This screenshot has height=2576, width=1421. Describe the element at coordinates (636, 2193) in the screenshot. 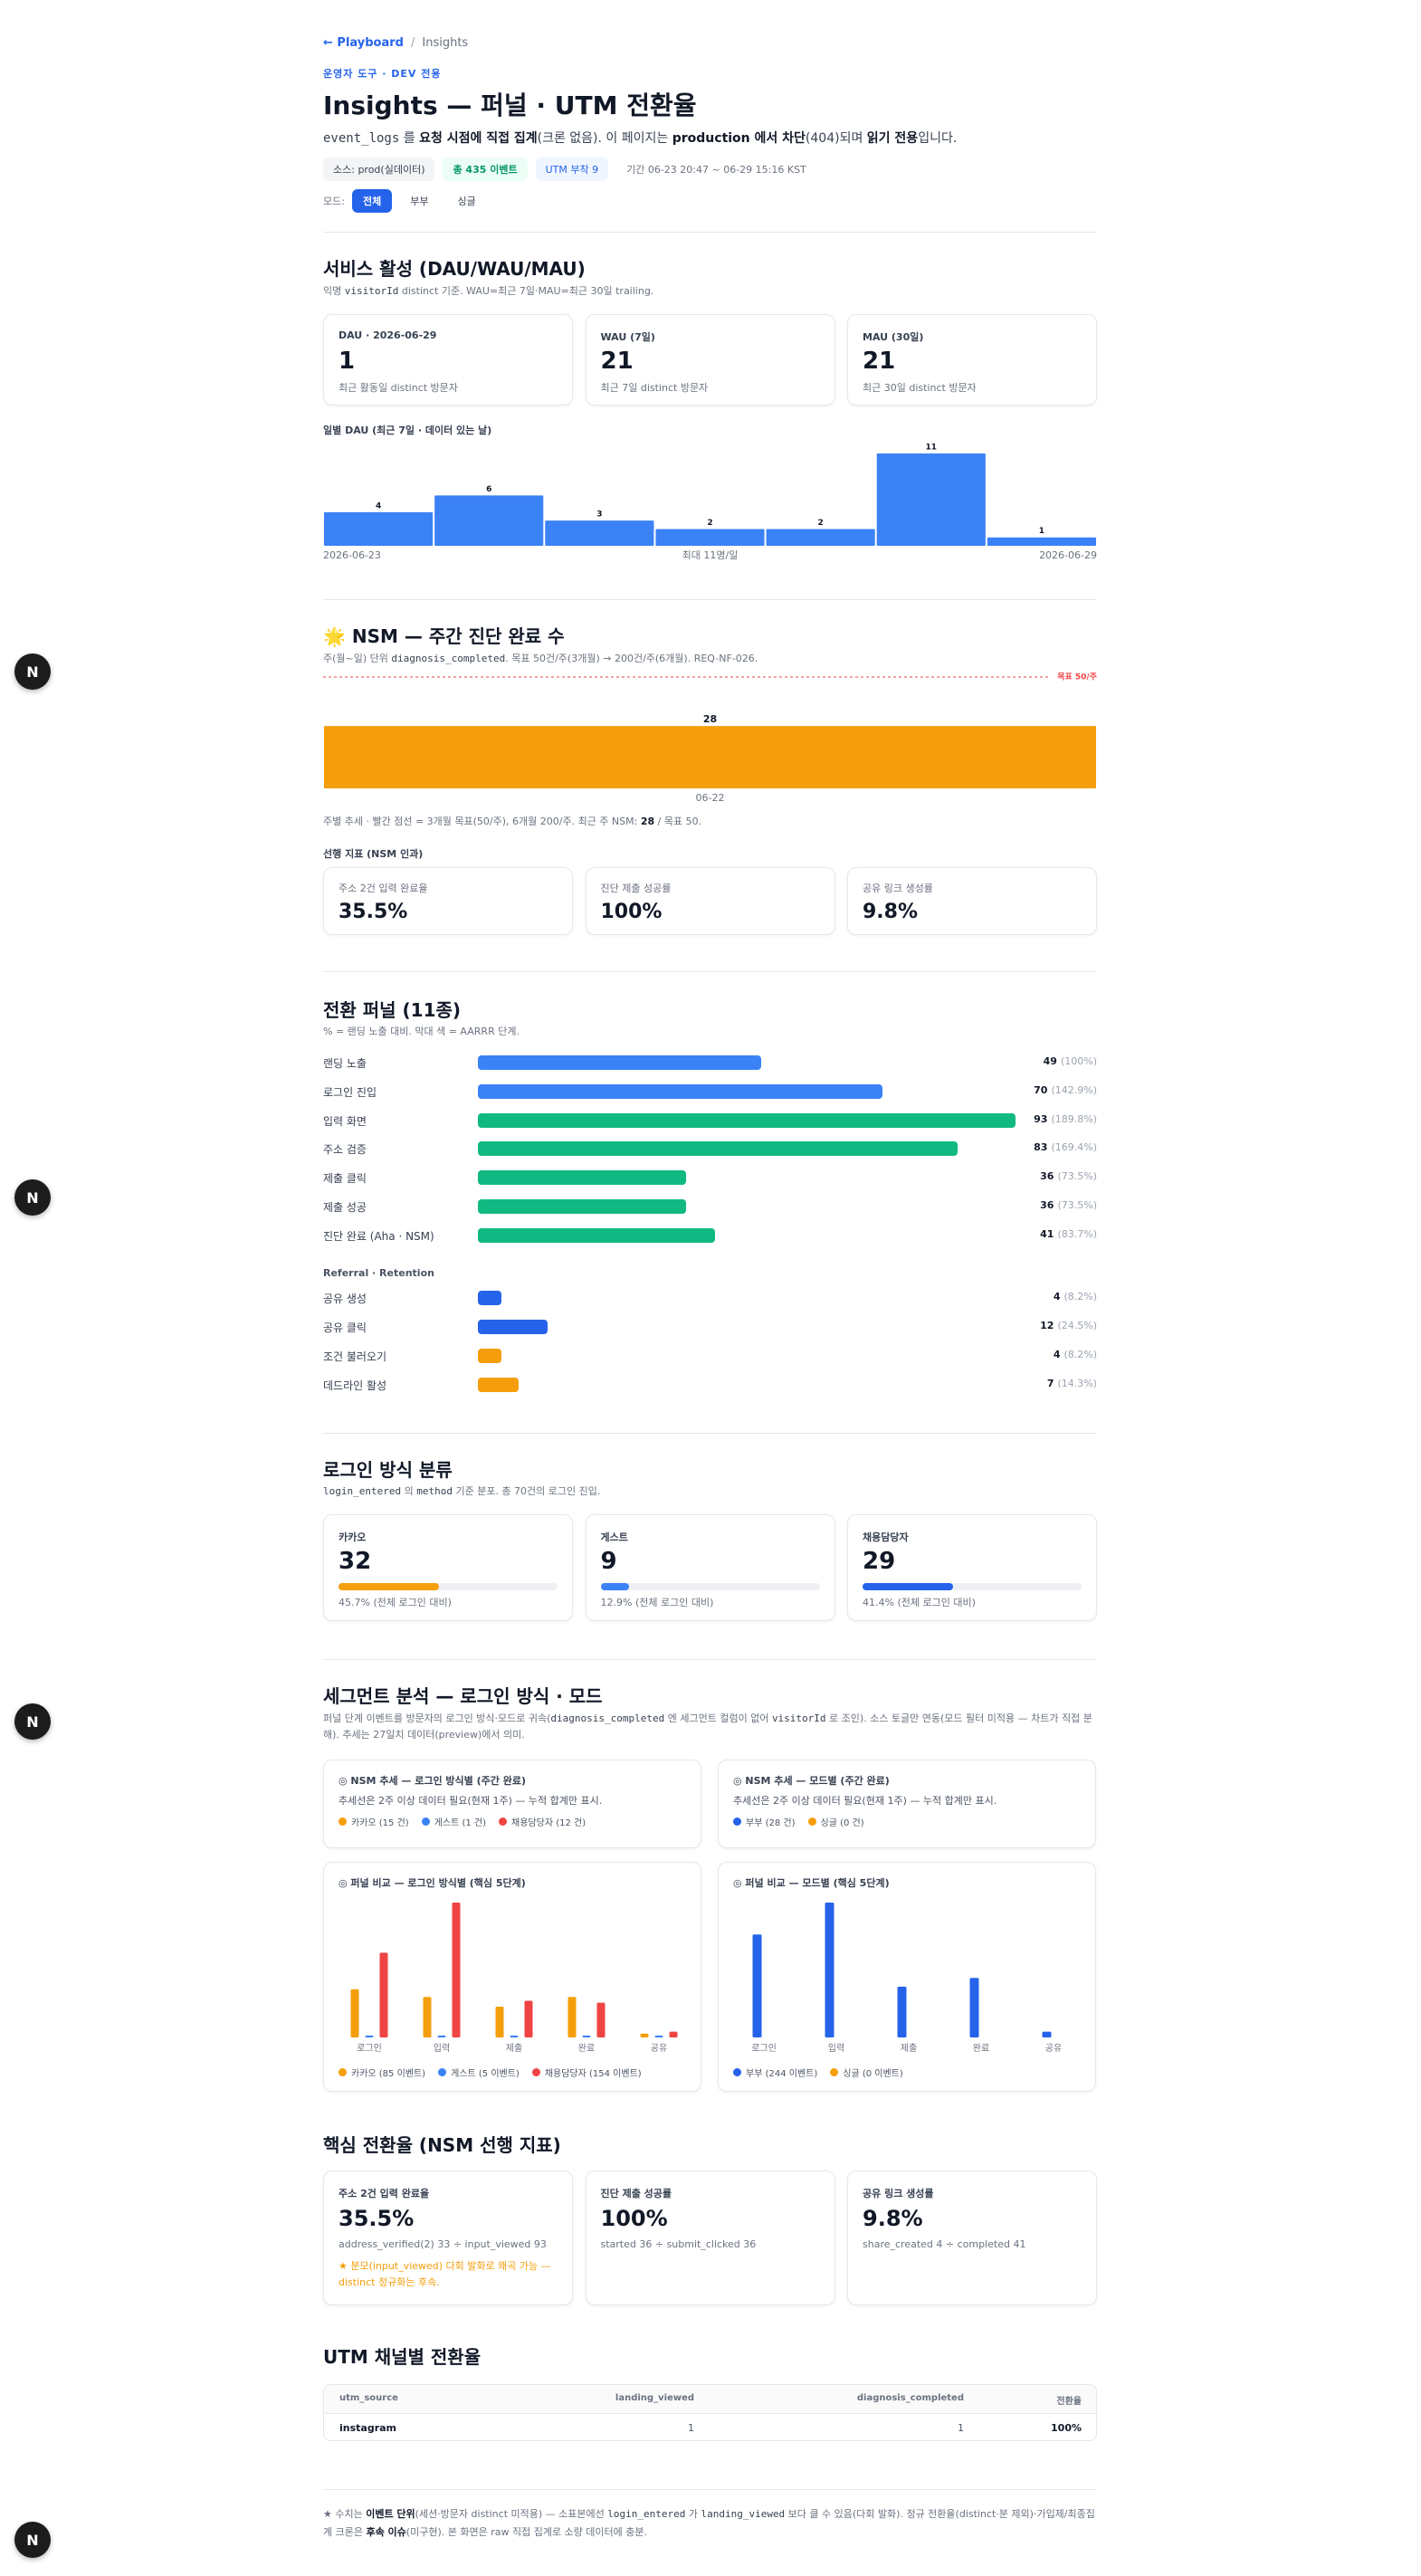

I see `card-label: 진단 제출 성공률` at that location.